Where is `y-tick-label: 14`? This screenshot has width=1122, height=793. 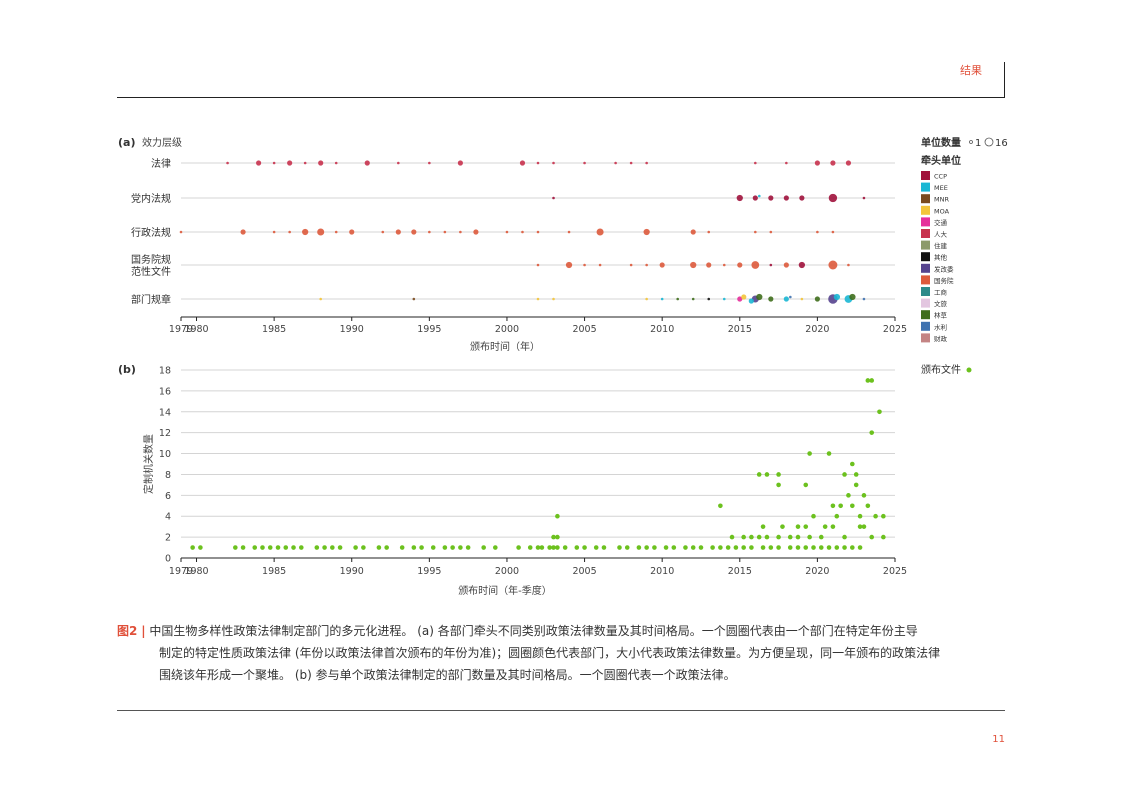
y-tick-label: 14 is located at coordinates (165, 412).